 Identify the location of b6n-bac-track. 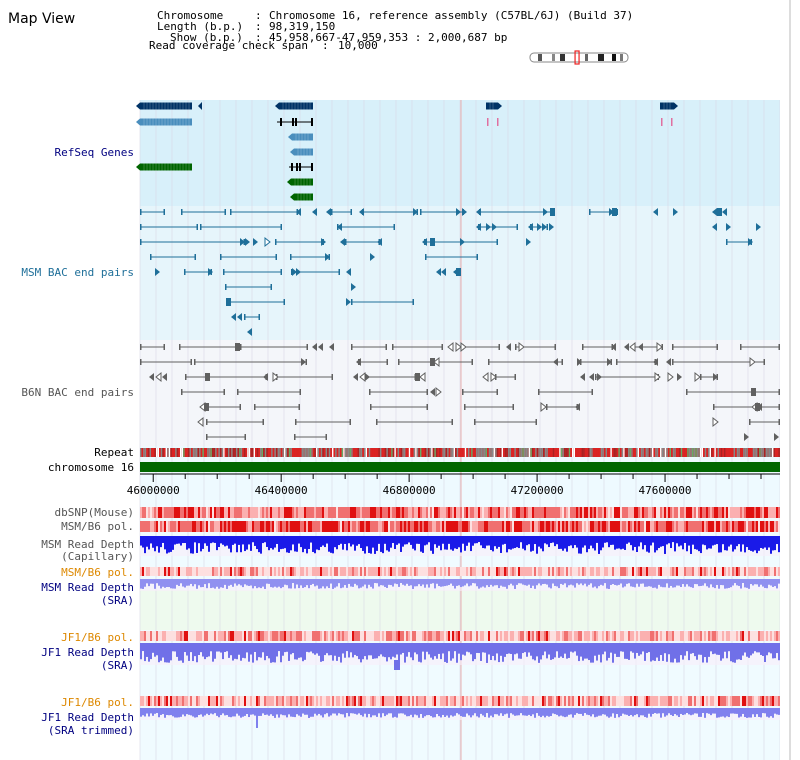
(460, 391).